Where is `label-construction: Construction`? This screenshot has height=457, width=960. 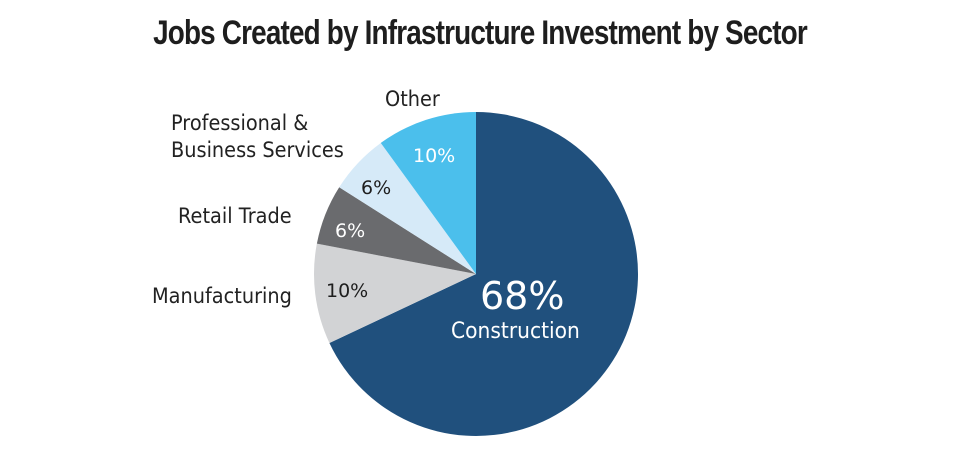 label-construction: Construction is located at coordinates (515, 331).